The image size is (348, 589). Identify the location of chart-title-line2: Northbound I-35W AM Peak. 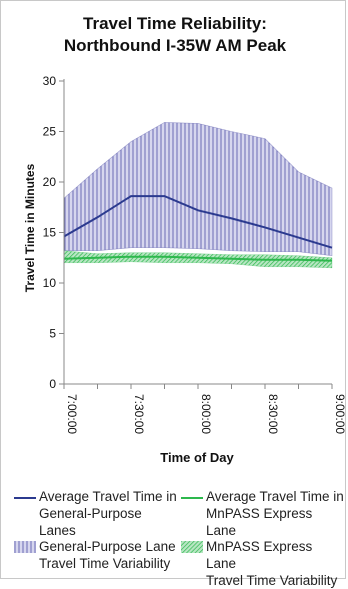
(175, 45).